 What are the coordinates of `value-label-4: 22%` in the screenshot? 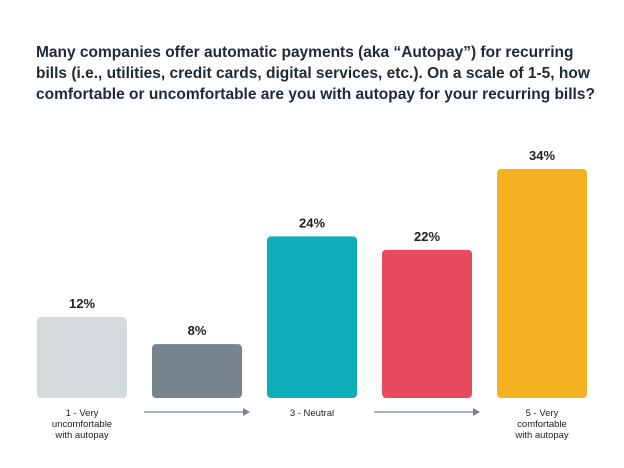 It's located at (427, 236).